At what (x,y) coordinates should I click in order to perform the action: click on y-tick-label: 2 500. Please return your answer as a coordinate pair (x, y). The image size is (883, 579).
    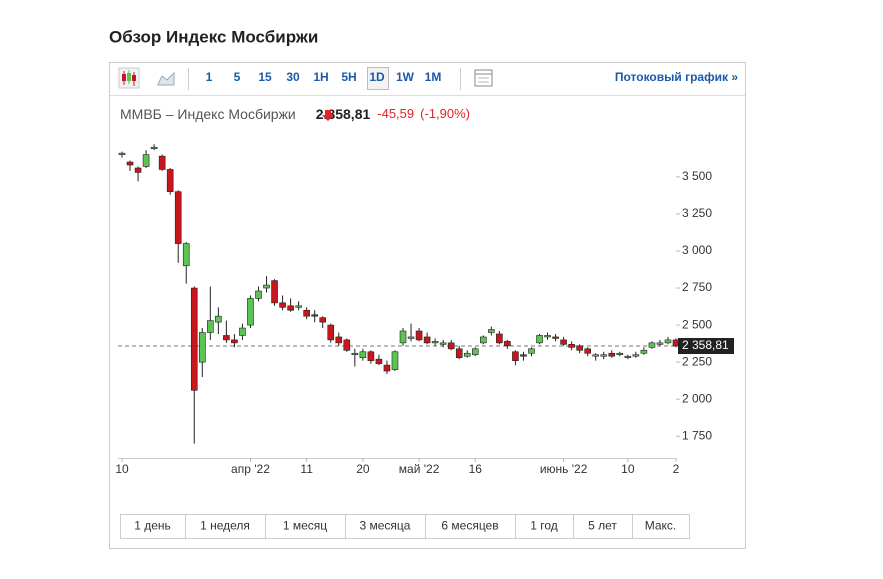
    Looking at the image, I should click on (697, 324).